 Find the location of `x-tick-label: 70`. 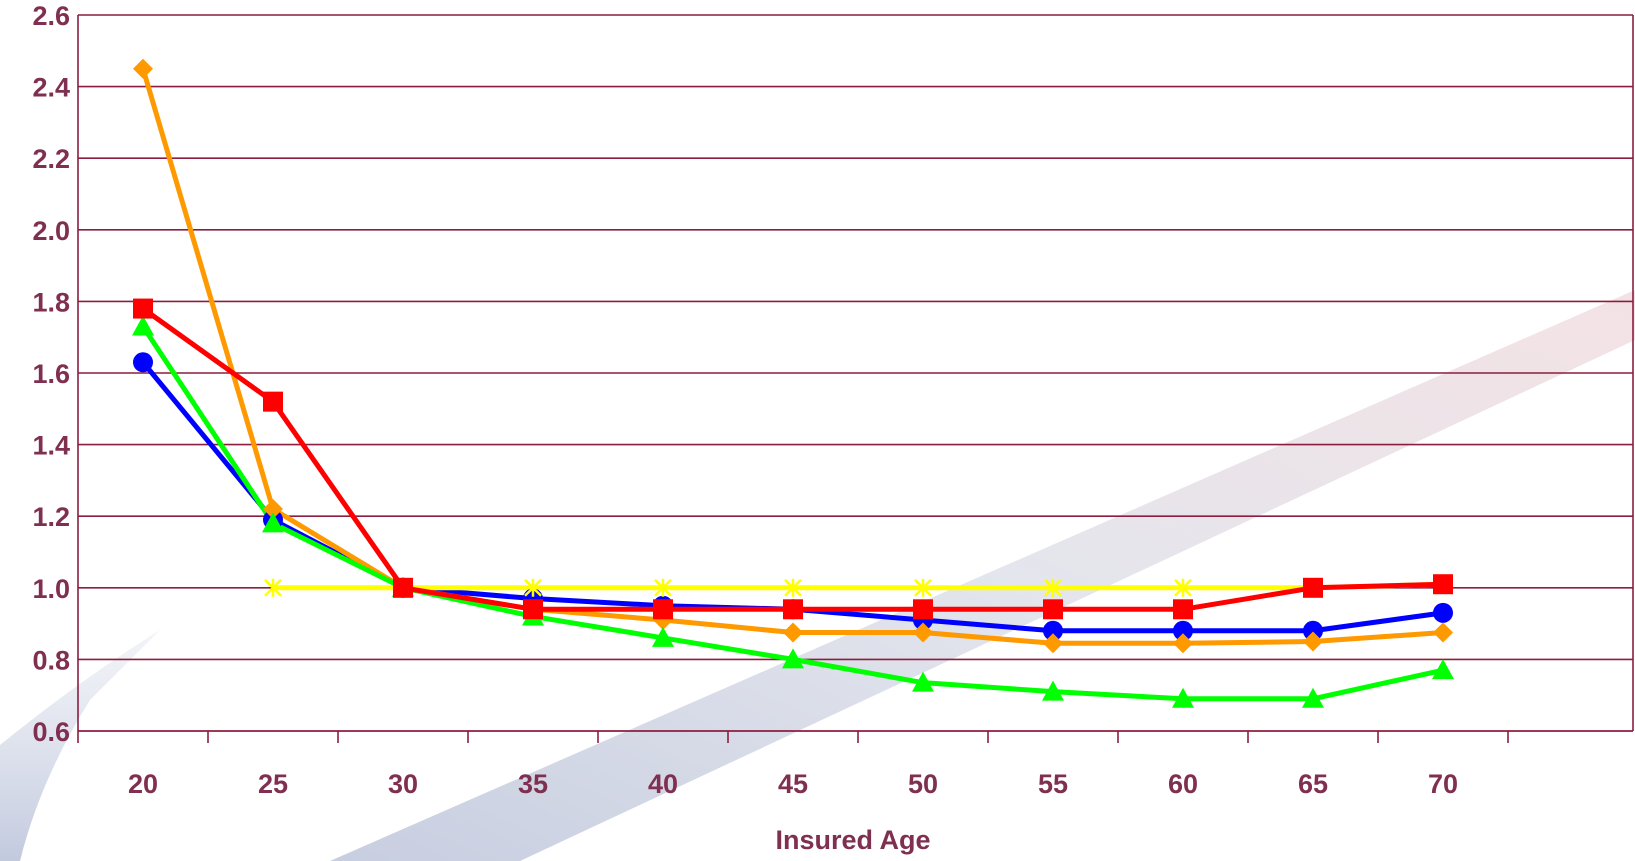

x-tick-label: 70 is located at coordinates (1443, 784).